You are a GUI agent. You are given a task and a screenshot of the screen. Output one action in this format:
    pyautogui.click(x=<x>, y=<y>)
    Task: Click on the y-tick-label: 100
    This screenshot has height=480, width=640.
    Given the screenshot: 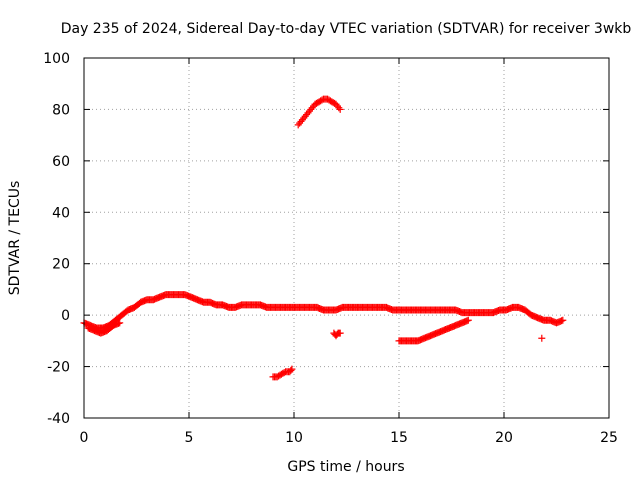 What is the action you would take?
    pyautogui.click(x=56, y=59)
    